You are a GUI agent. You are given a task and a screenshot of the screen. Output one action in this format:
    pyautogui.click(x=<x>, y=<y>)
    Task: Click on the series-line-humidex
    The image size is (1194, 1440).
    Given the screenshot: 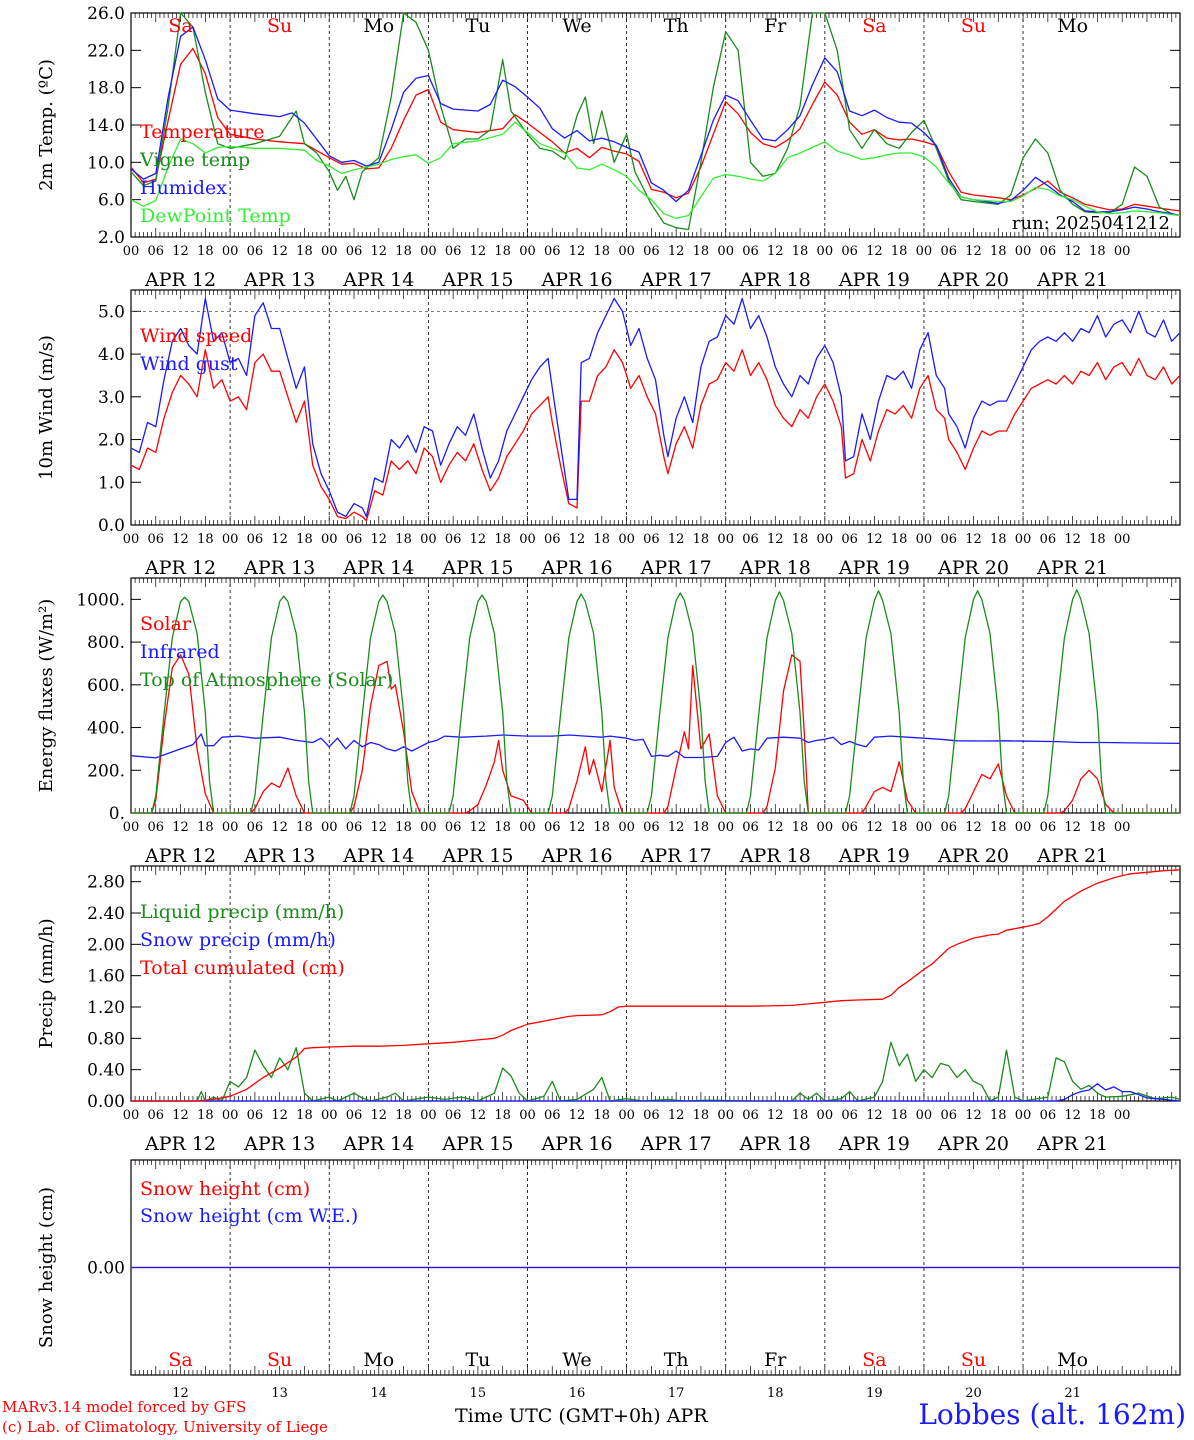 What is the action you would take?
    pyautogui.click(x=655, y=121)
    